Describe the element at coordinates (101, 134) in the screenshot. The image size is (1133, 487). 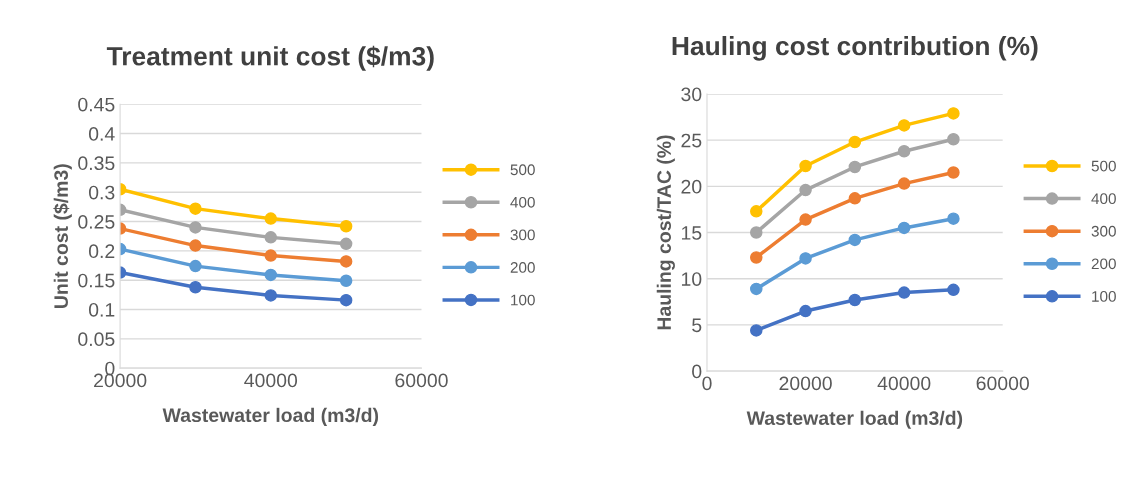
I see `y-tick-label: 0.4` at that location.